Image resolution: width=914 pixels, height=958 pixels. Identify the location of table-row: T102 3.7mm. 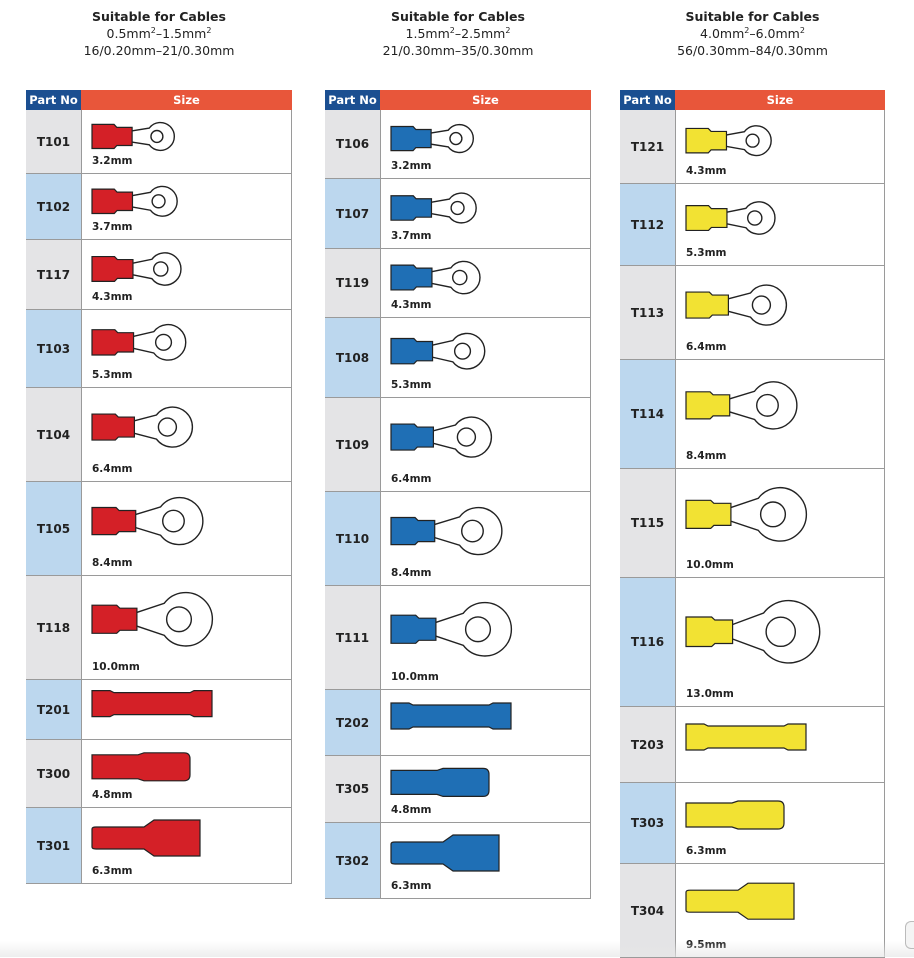
(159, 207).